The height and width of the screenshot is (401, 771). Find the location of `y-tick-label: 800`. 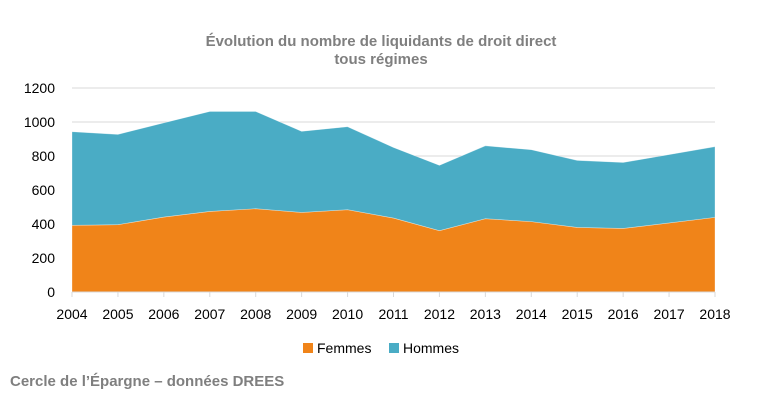

y-tick-label: 800 is located at coordinates (44, 156).